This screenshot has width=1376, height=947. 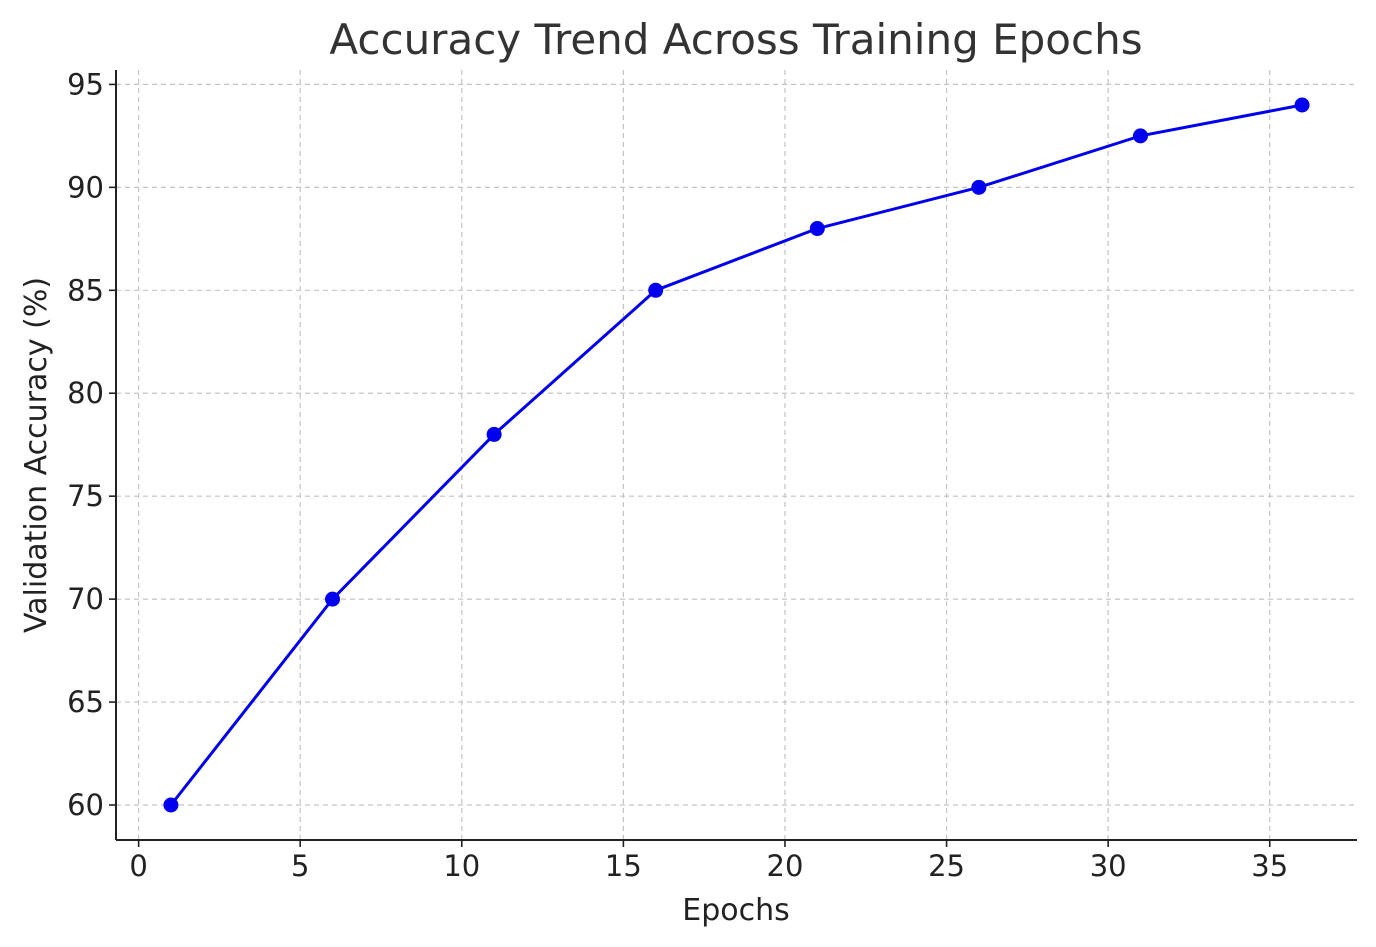 I want to click on x-tick-label: 25, so click(x=946, y=866).